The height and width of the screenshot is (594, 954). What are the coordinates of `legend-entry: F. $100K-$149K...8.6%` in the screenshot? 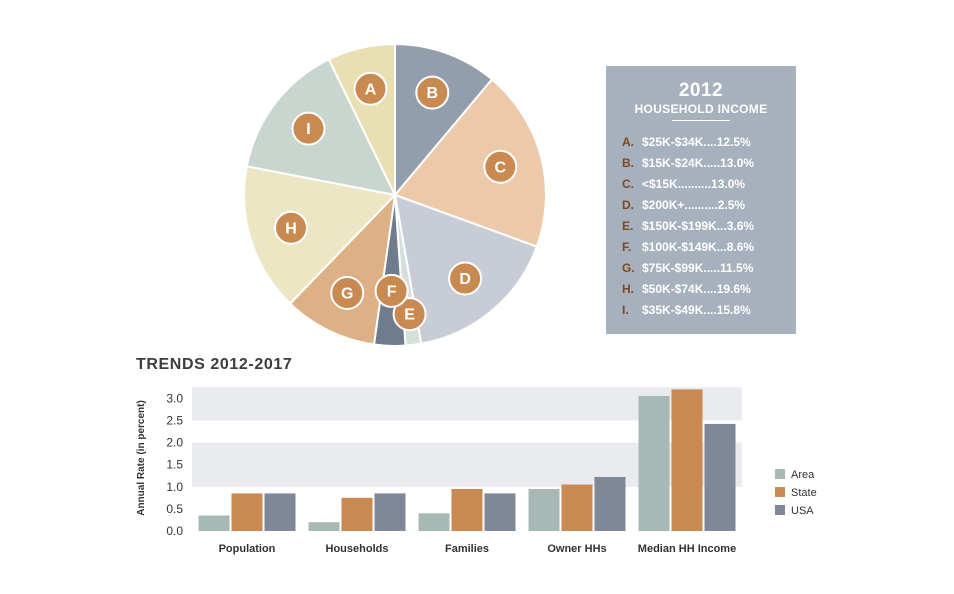 It's located at (707, 247).